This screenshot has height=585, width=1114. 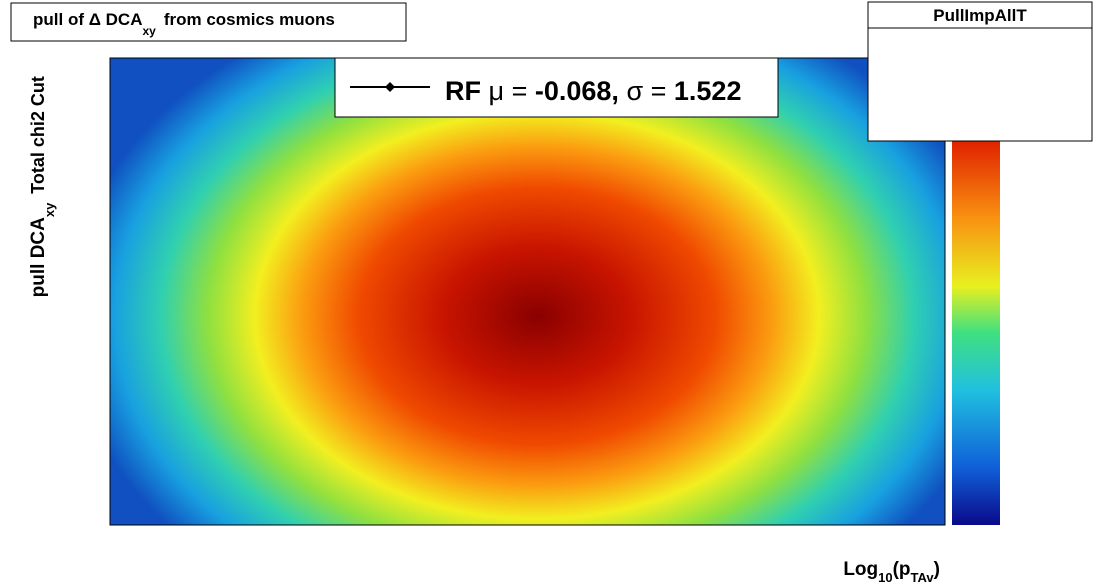 I want to click on title-box, so click(x=208, y=22).